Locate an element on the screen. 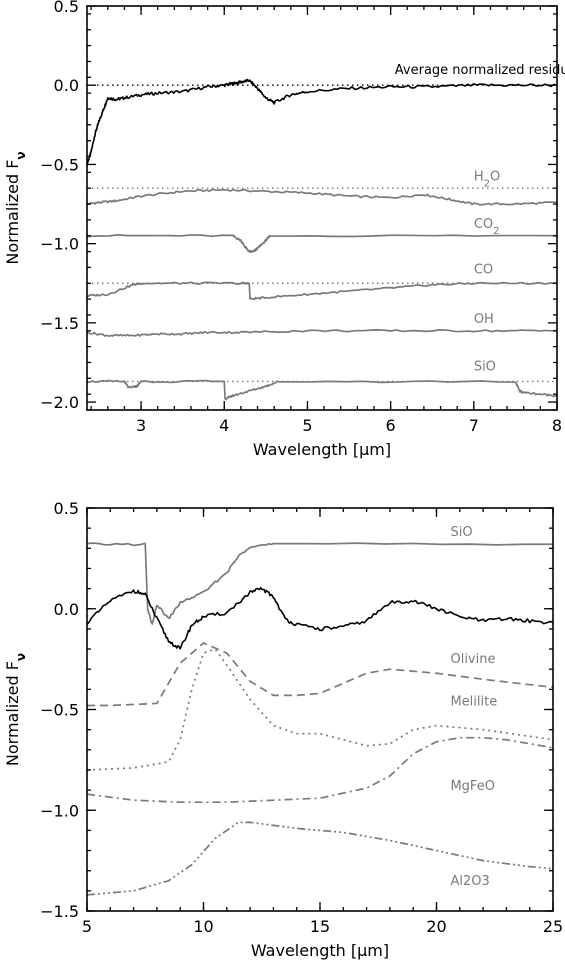 The width and height of the screenshot is (565, 969). y-tick-label-1-3: −1.0 is located at coordinates (59, 810).